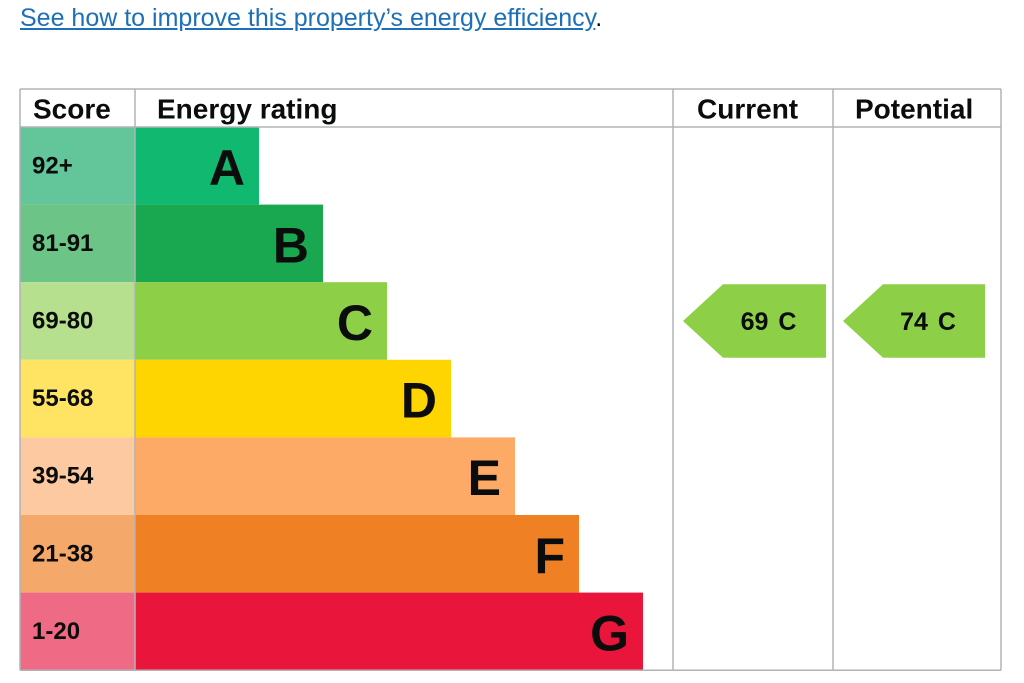 The height and width of the screenshot is (683, 1024). I want to click on rating-letter: A, so click(227, 168).